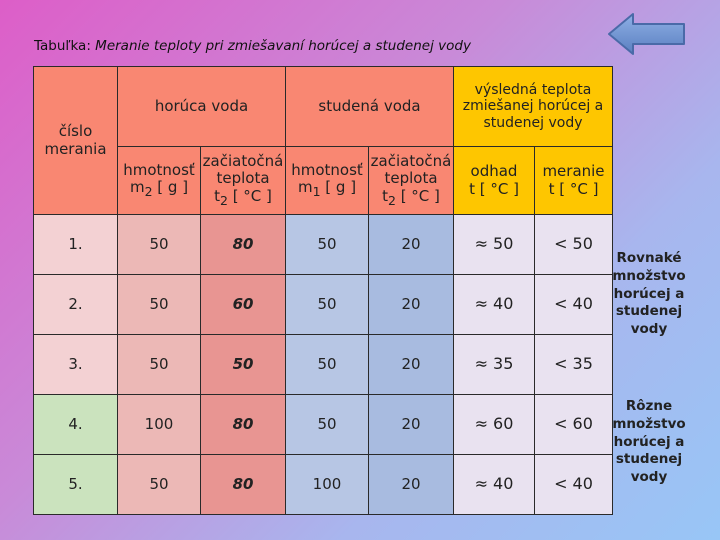 This screenshot has width=720, height=540. I want to click on header-measured: meranie t [ °C ], so click(573, 180).